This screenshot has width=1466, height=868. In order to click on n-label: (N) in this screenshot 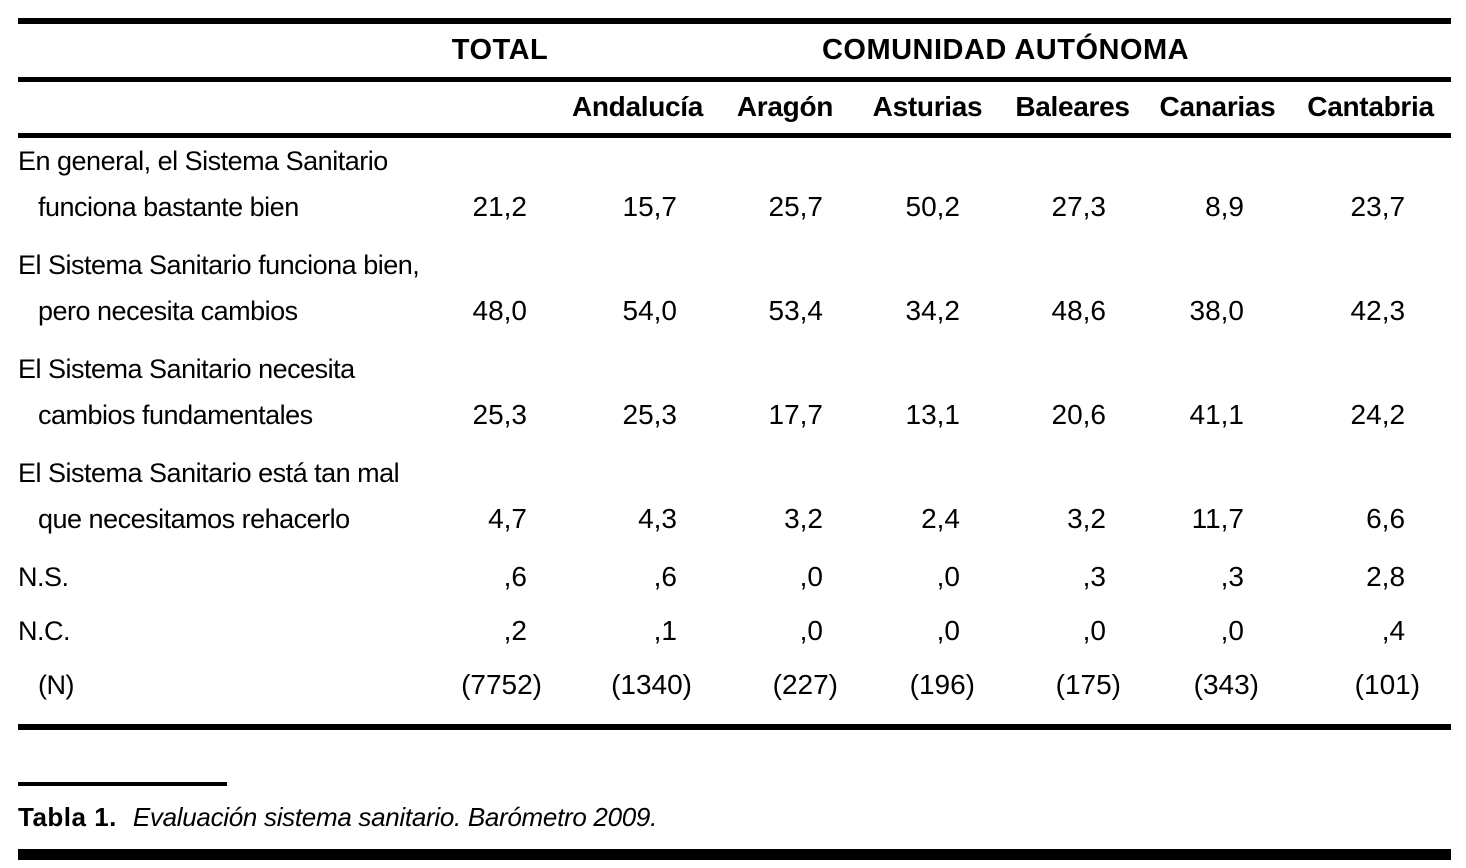, I will do `click(56, 684)`.